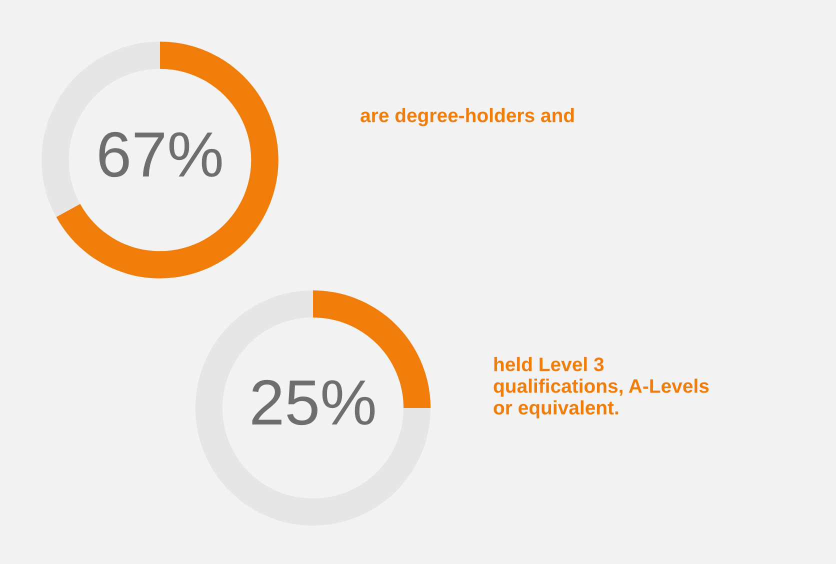 Image resolution: width=836 pixels, height=564 pixels. I want to click on text: held Level 3 qualifications, A-Levels or equivalent., so click(601, 387).